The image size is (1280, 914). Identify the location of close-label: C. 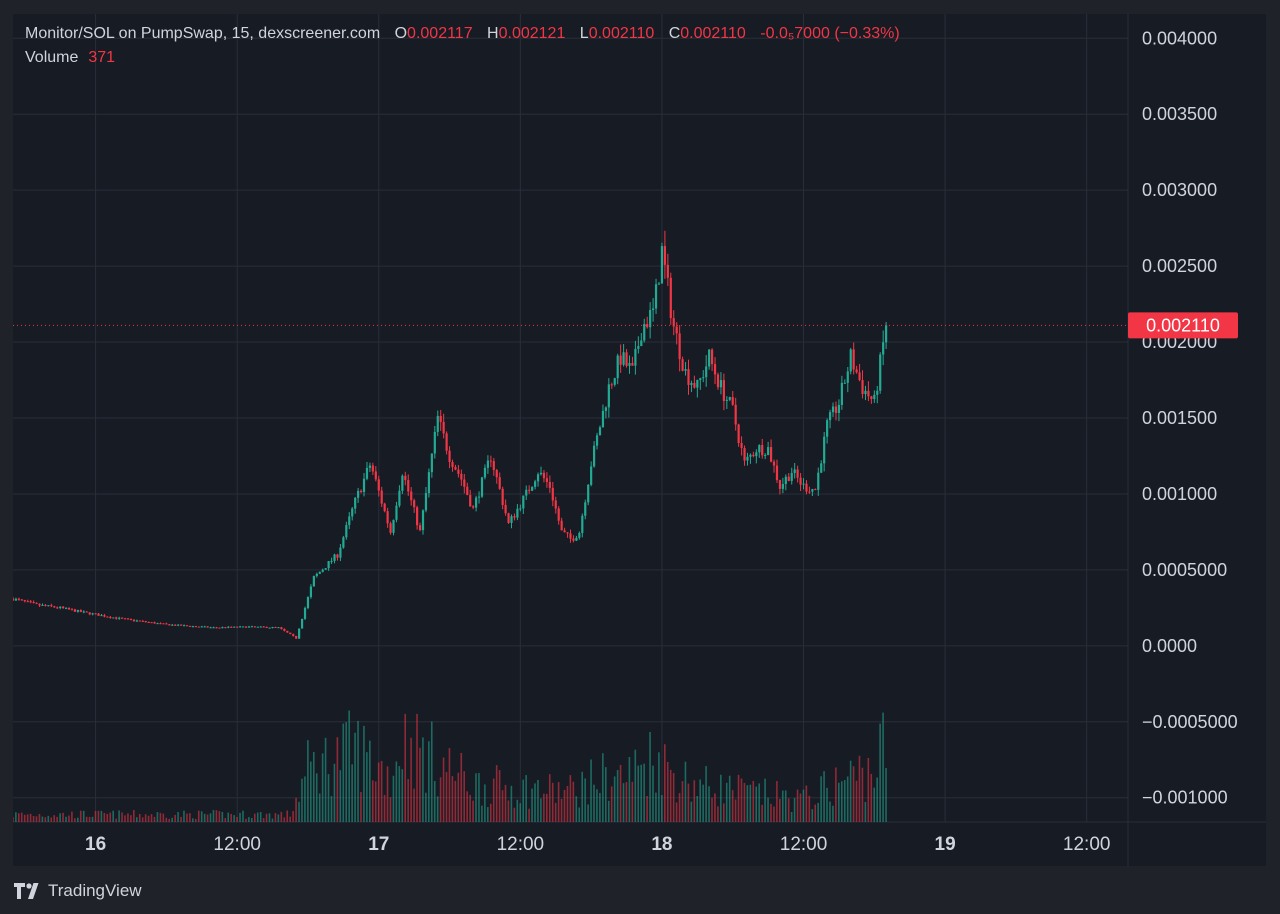
(674, 33).